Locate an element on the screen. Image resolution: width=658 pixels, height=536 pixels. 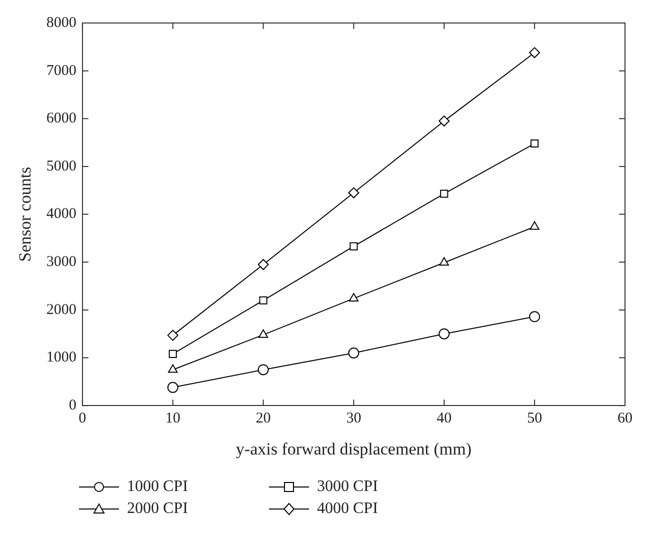
legend-label: 3000 CPI is located at coordinates (347, 487).